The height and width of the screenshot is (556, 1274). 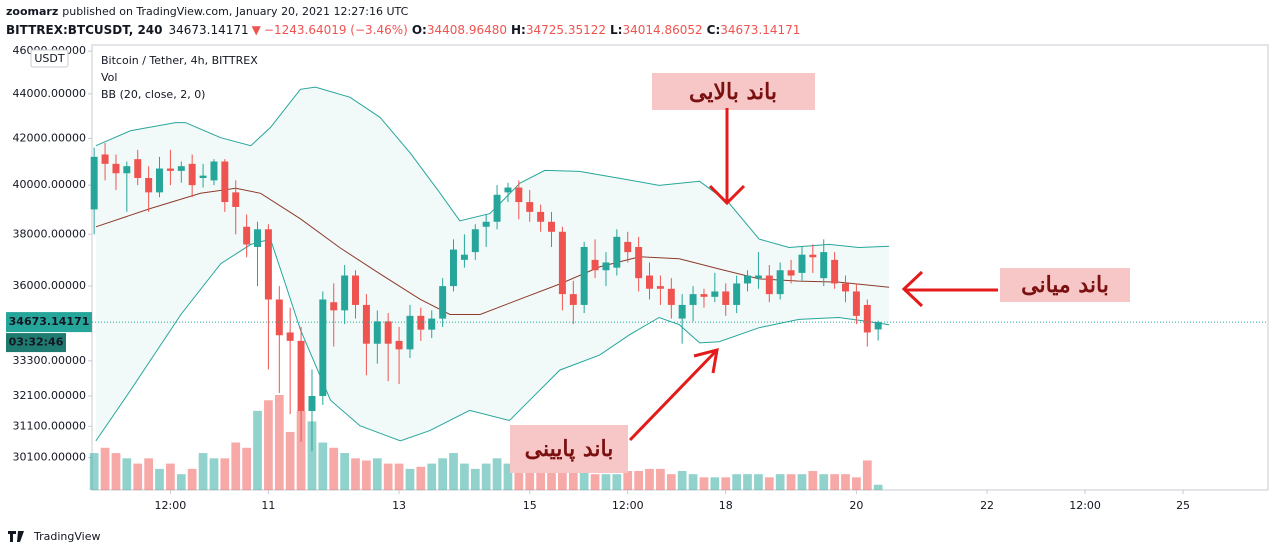 I want to click on annotation-box, so click(x=733, y=91).